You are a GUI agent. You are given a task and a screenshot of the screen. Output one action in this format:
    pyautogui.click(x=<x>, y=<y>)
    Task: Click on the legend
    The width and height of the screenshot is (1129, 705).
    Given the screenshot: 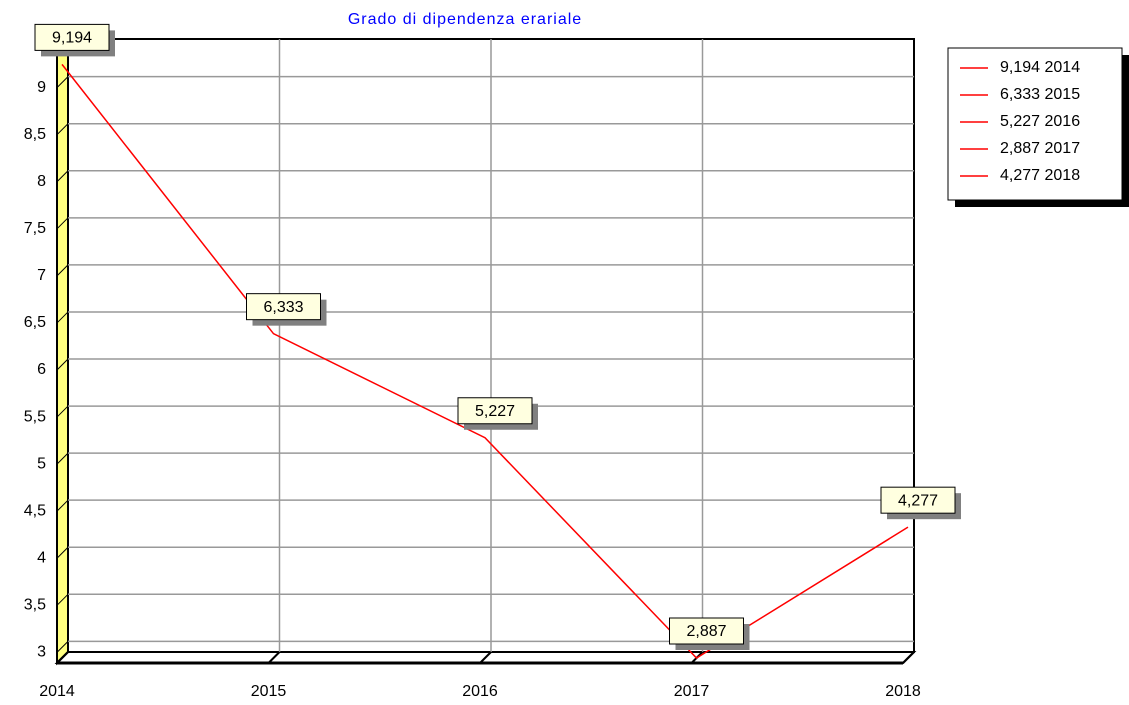 What is the action you would take?
    pyautogui.click(x=1035, y=124)
    